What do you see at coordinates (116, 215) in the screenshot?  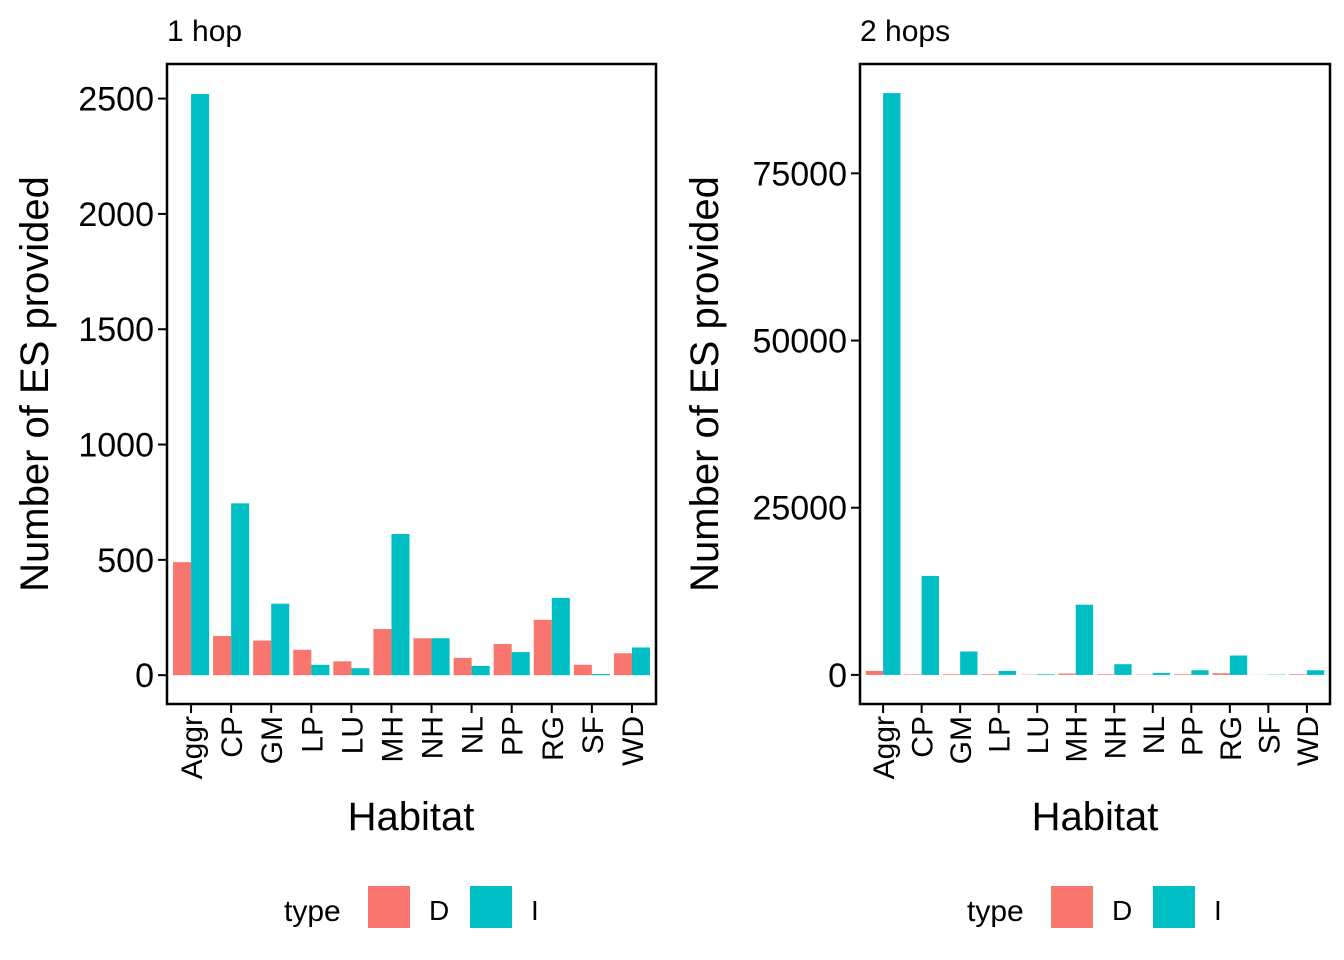 I see `y-tick-label: 2000` at bounding box center [116, 215].